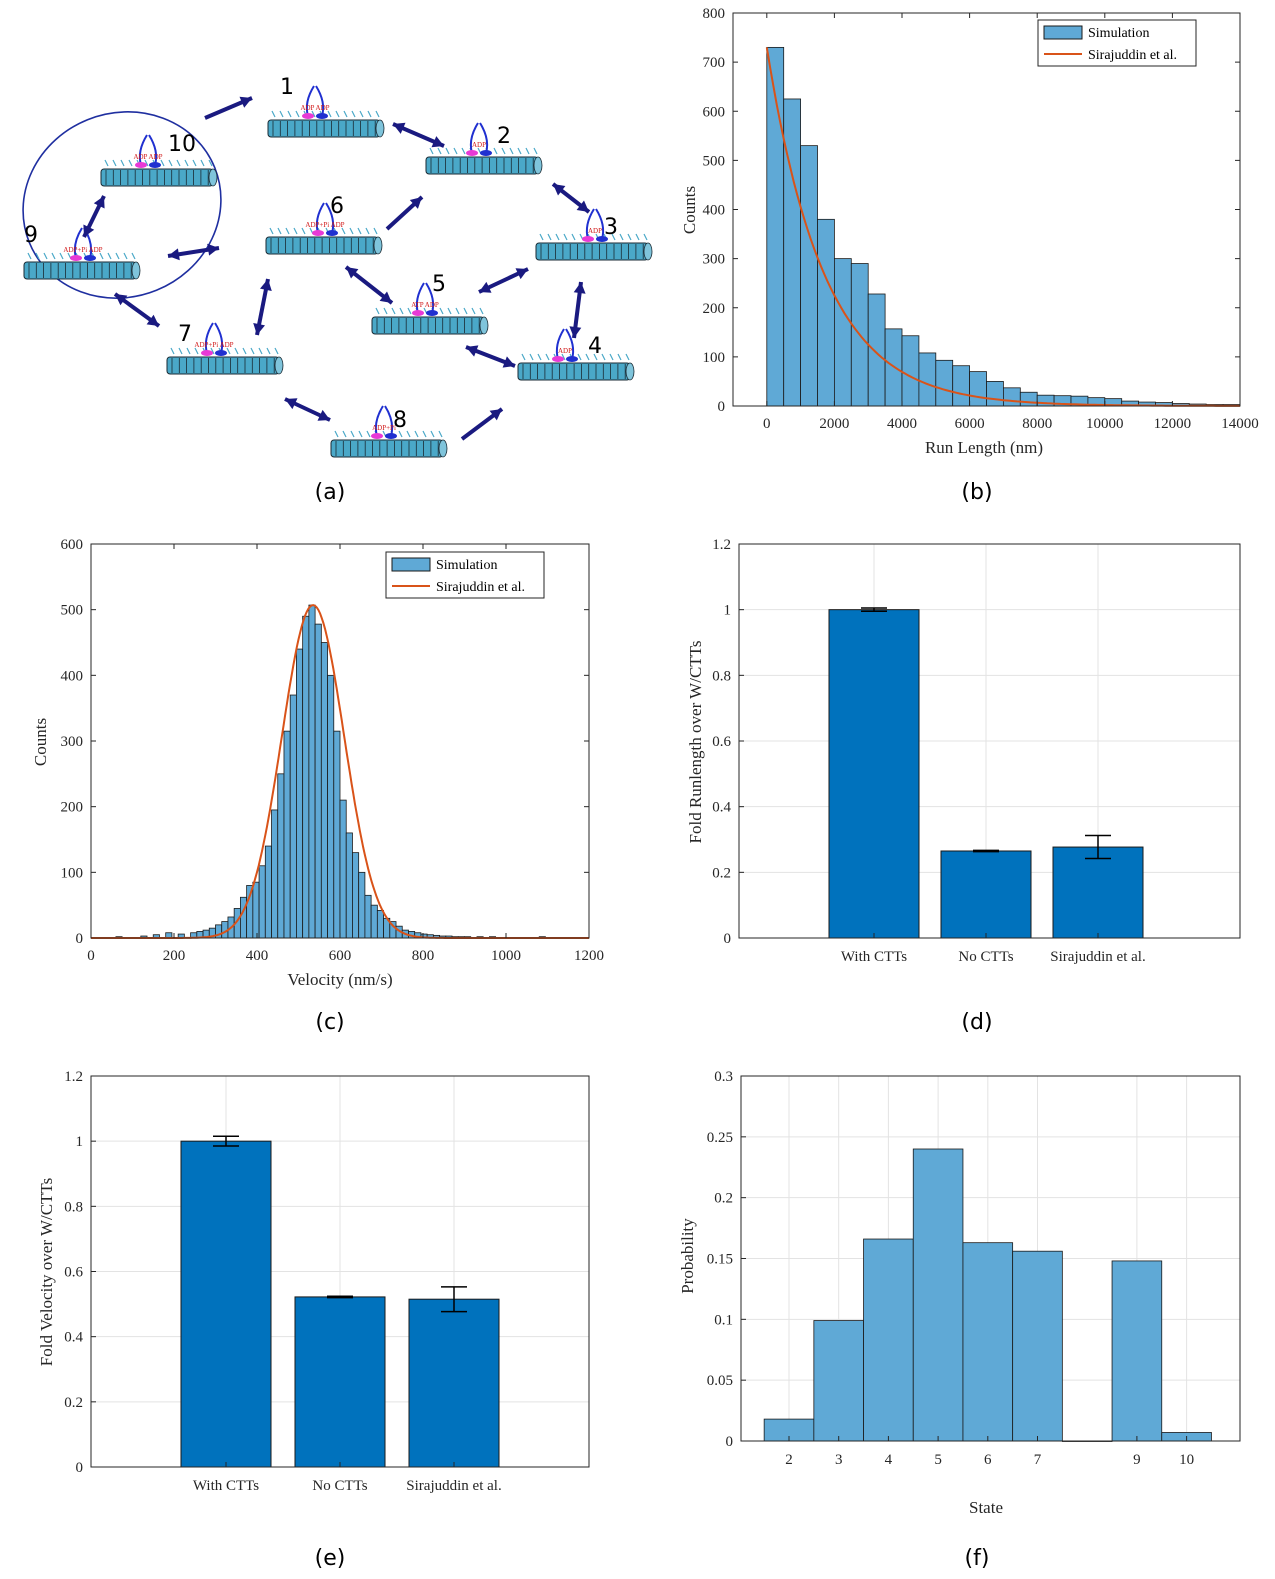 Image resolution: width=1275 pixels, height=1579 pixels. What do you see at coordinates (72, 808) in the screenshot?
I see `panel-c-ytick-label: 200` at bounding box center [72, 808].